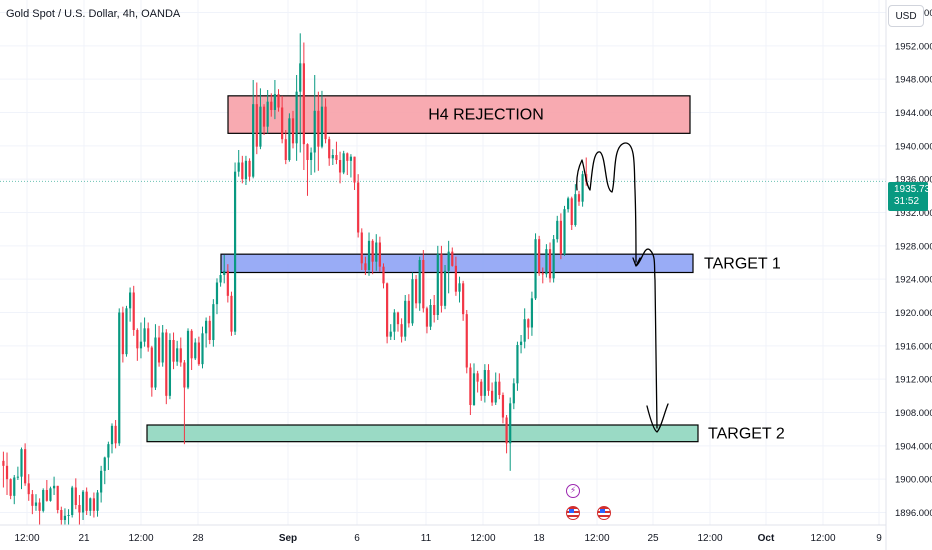  I want to click on price-tick-label: 1920.000, so click(913, 313).